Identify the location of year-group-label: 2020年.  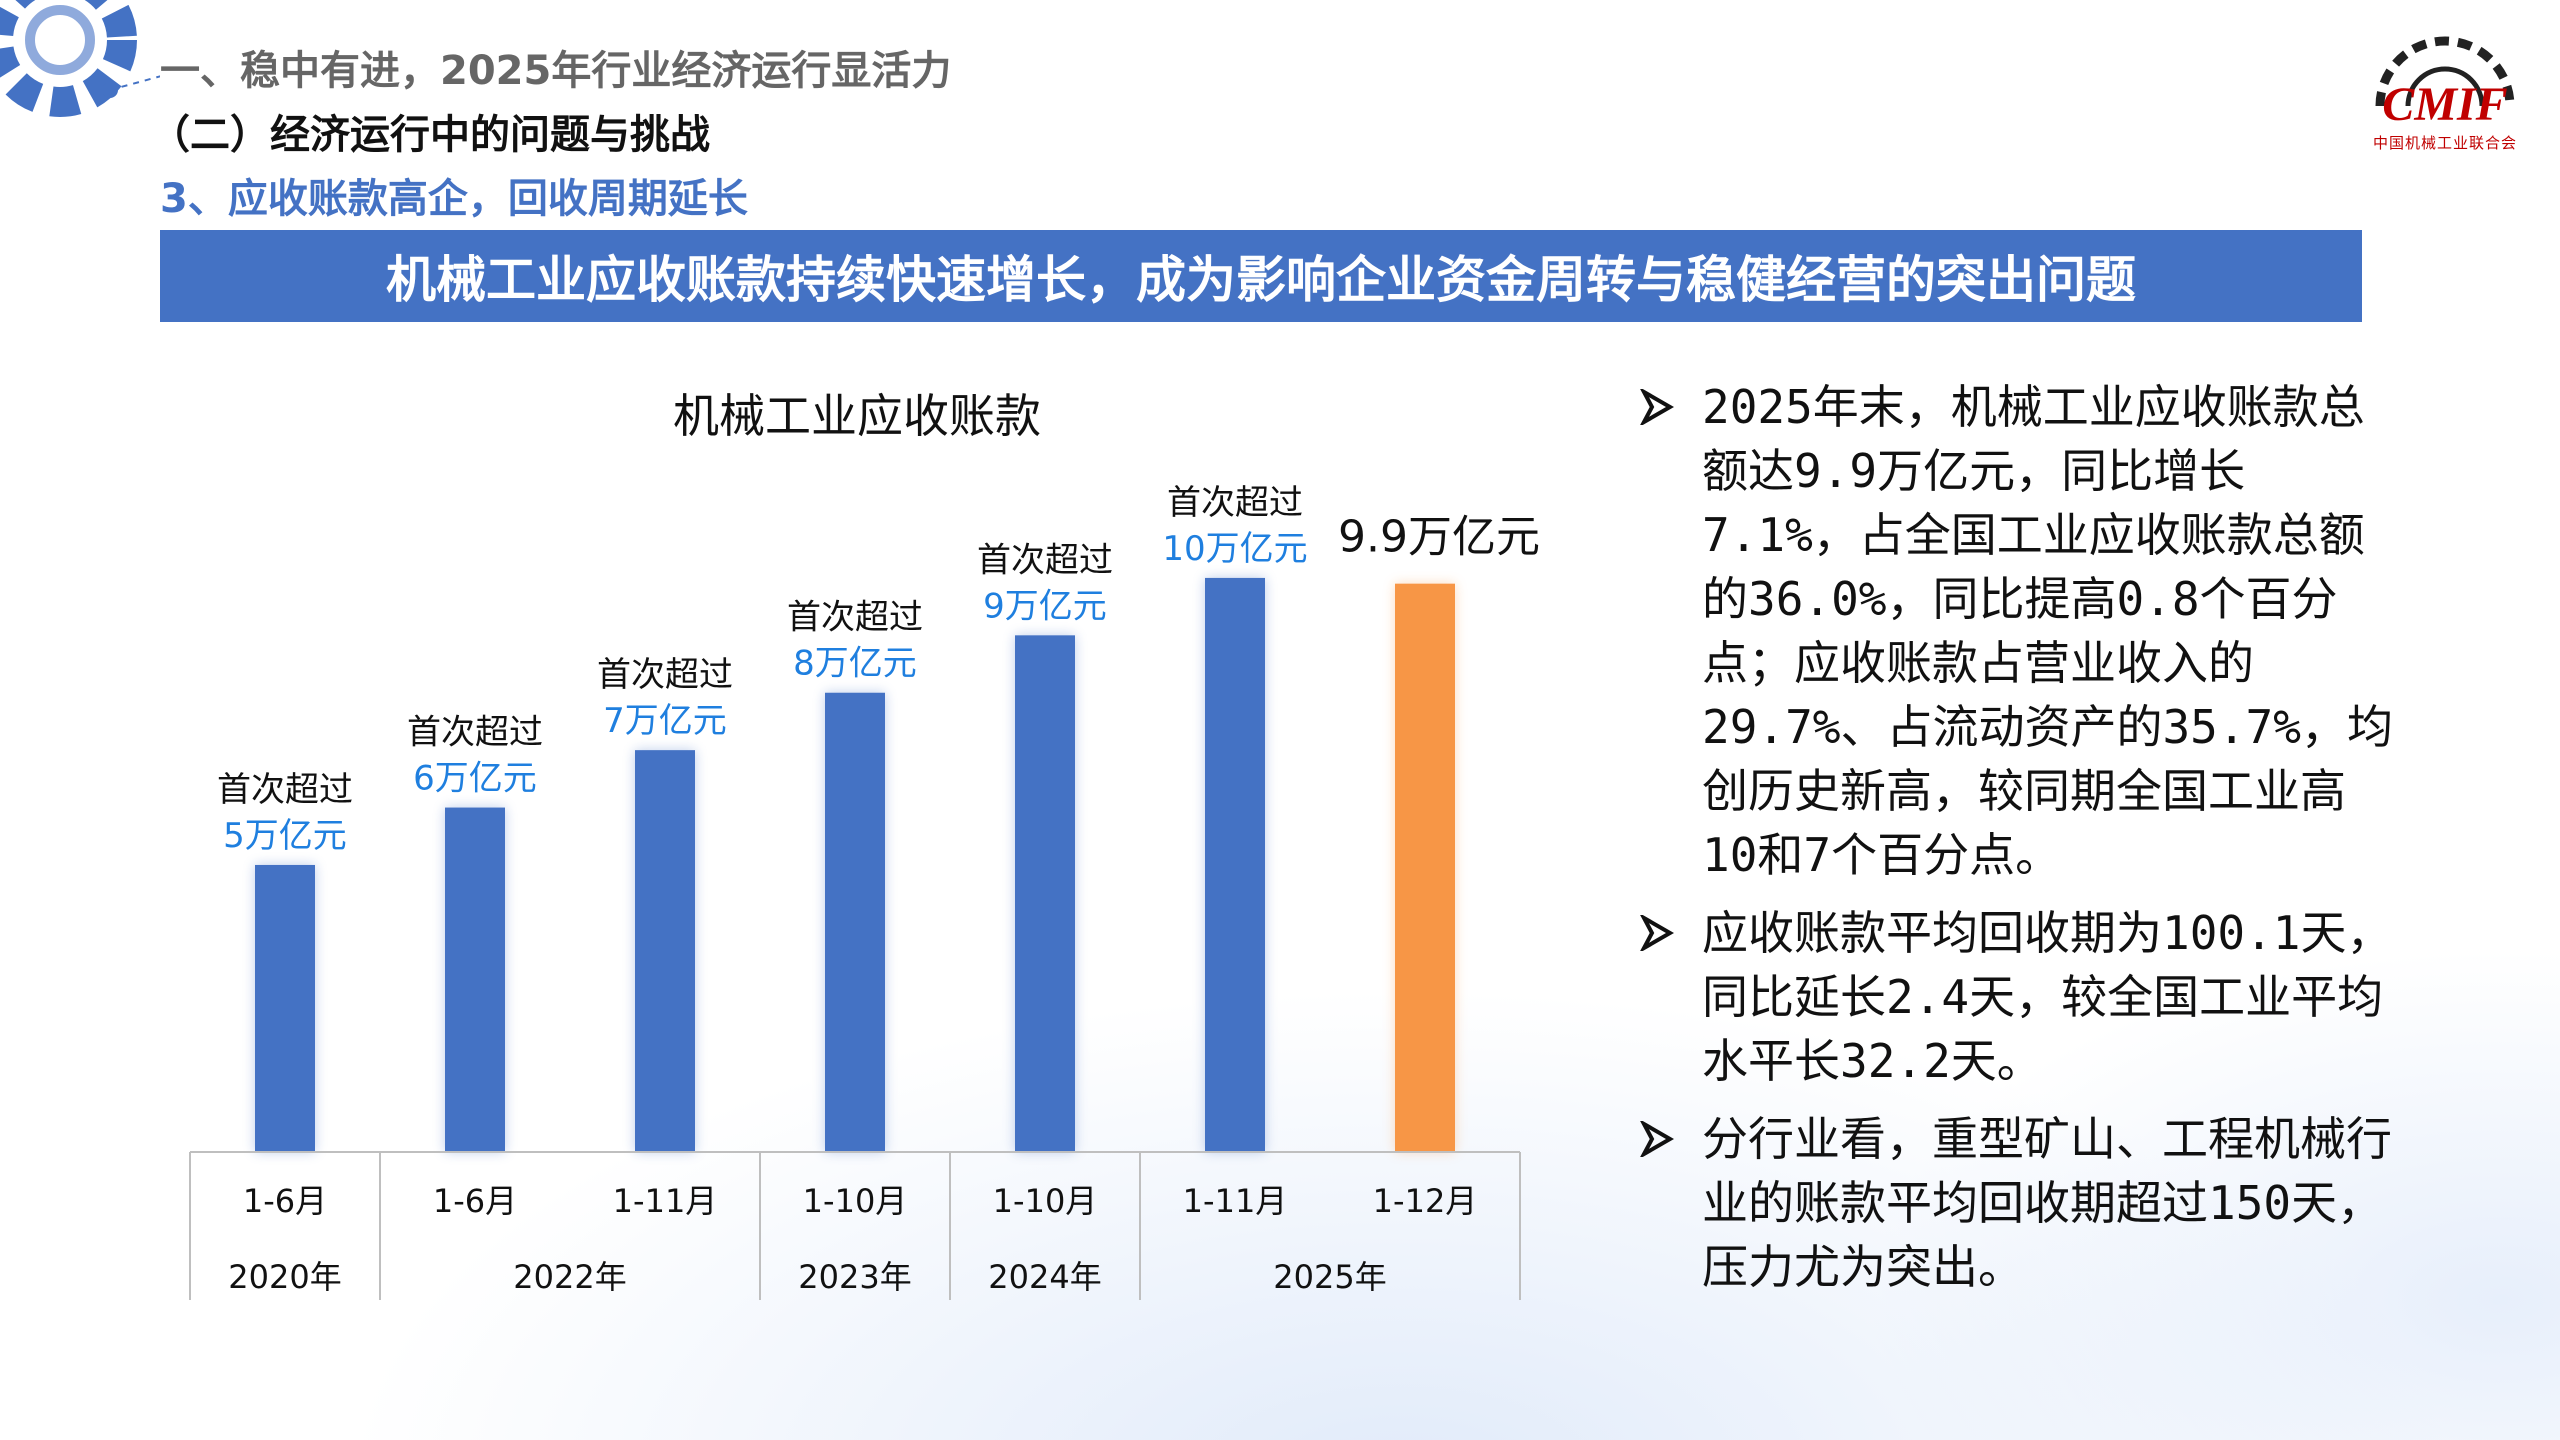
(284, 1277).